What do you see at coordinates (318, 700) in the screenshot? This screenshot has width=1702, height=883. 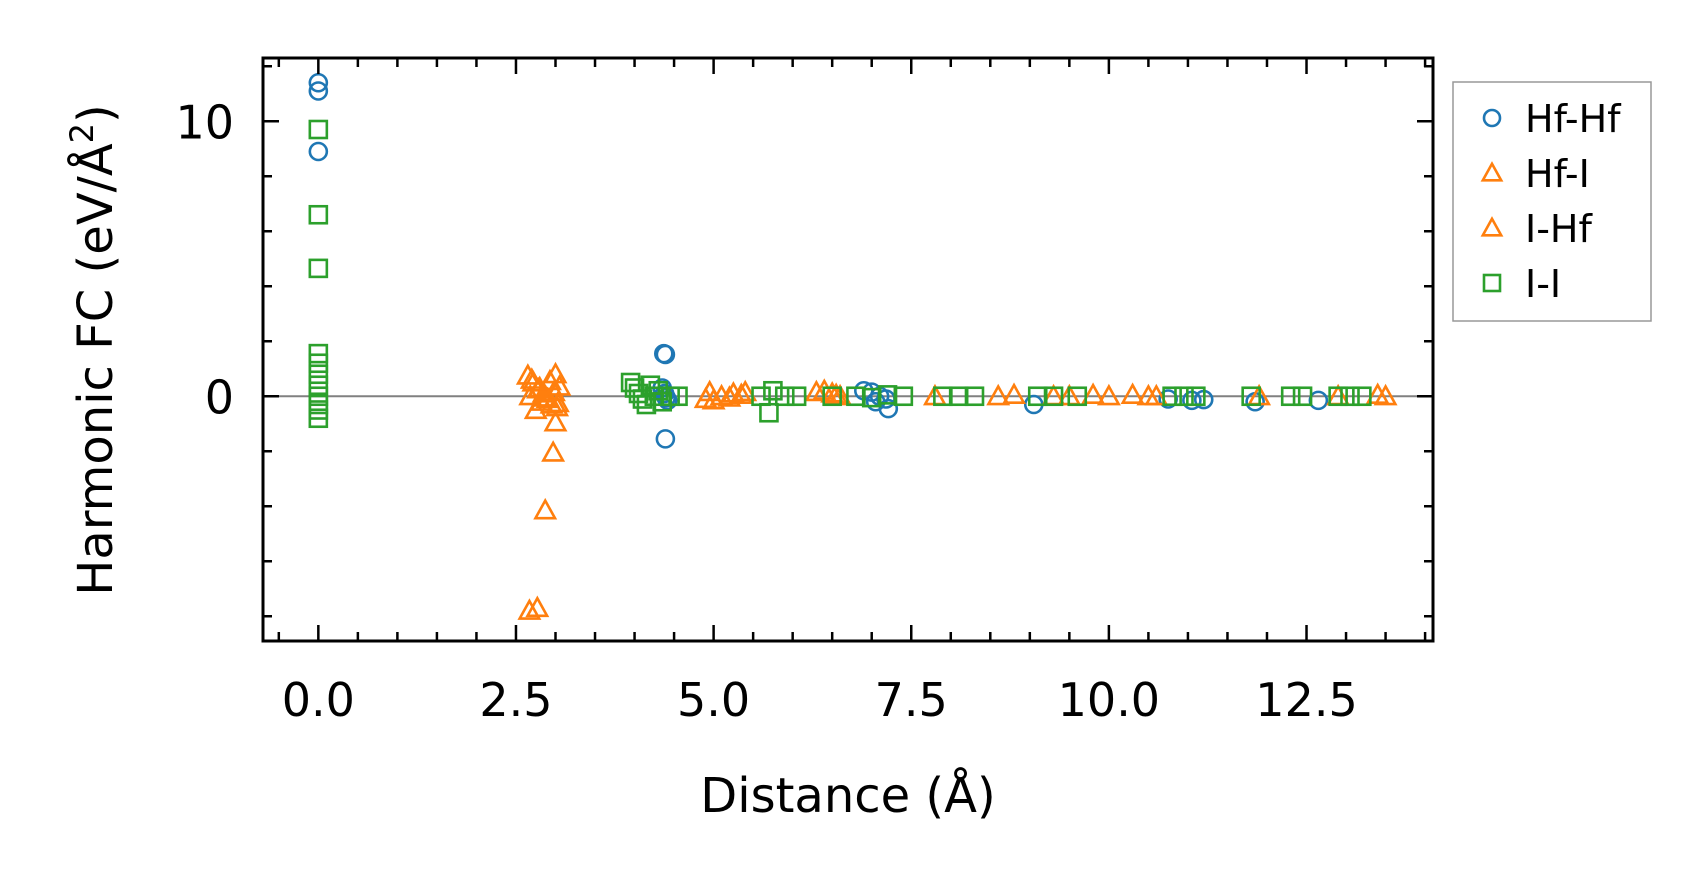 I see `x-tick-label: 0.0` at bounding box center [318, 700].